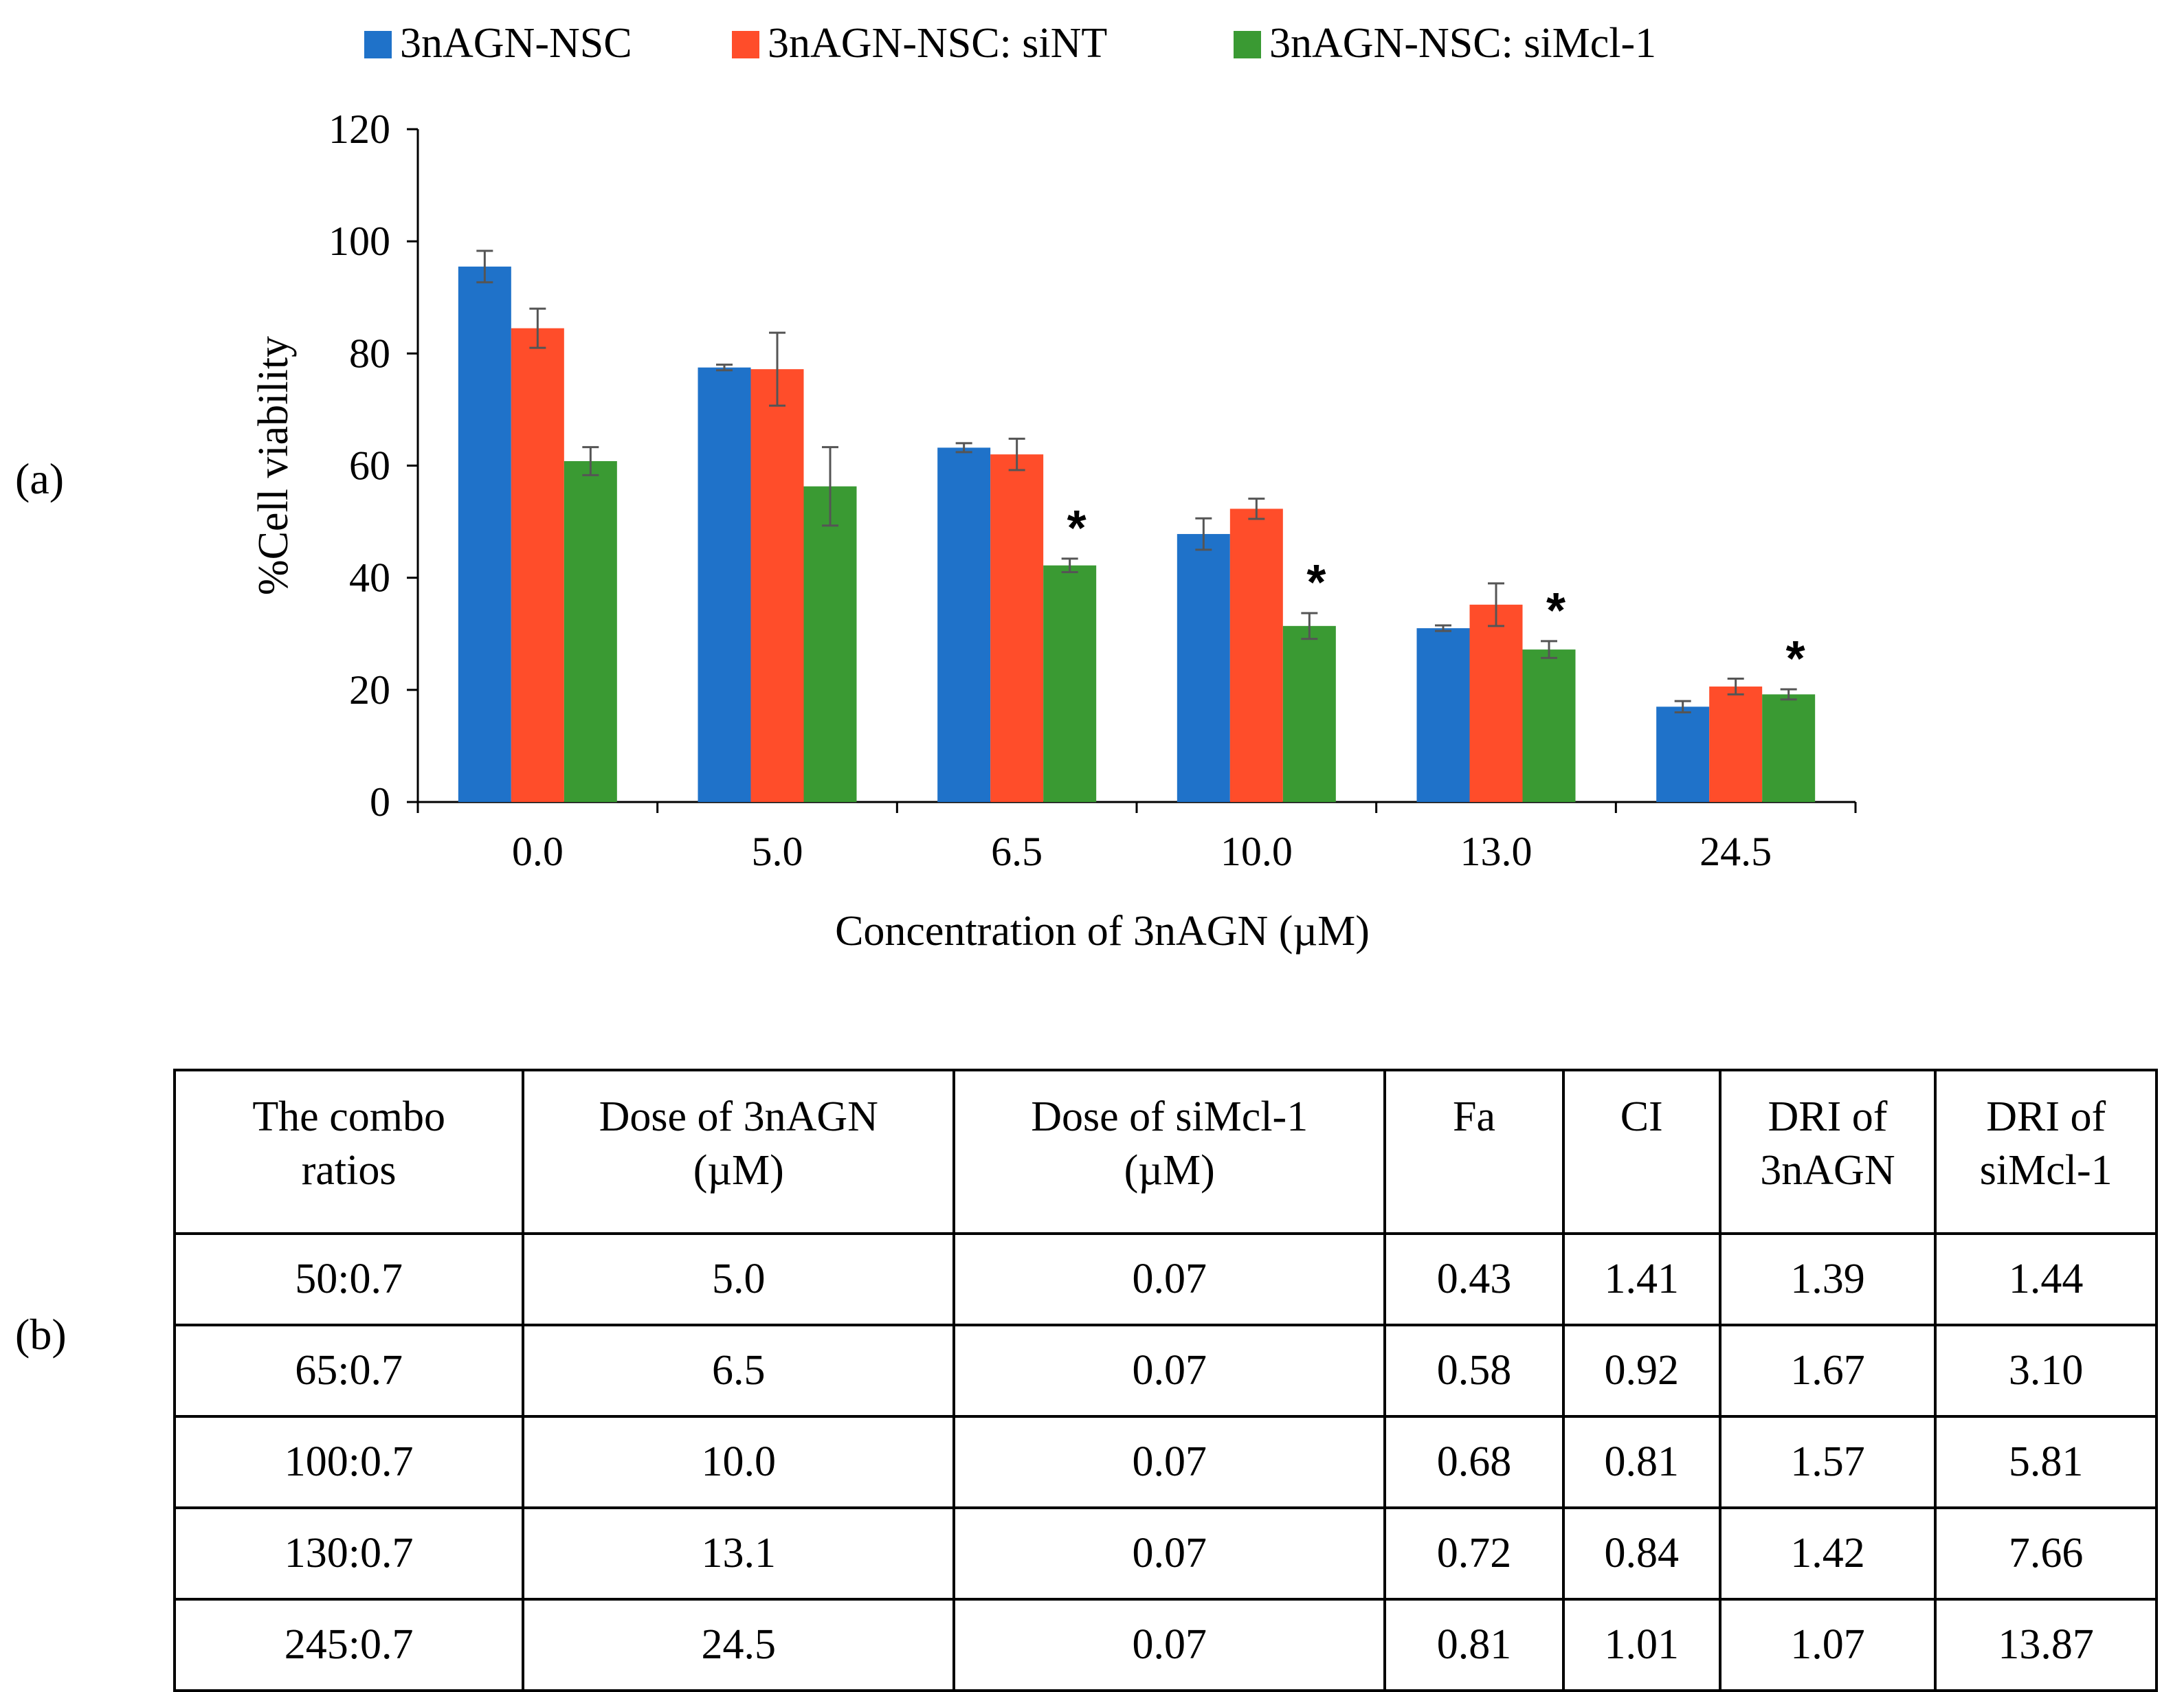 The width and height of the screenshot is (2184, 1692). Describe the element at coordinates (739, 1553) in the screenshot. I see `table-cell: 13.1` at that location.